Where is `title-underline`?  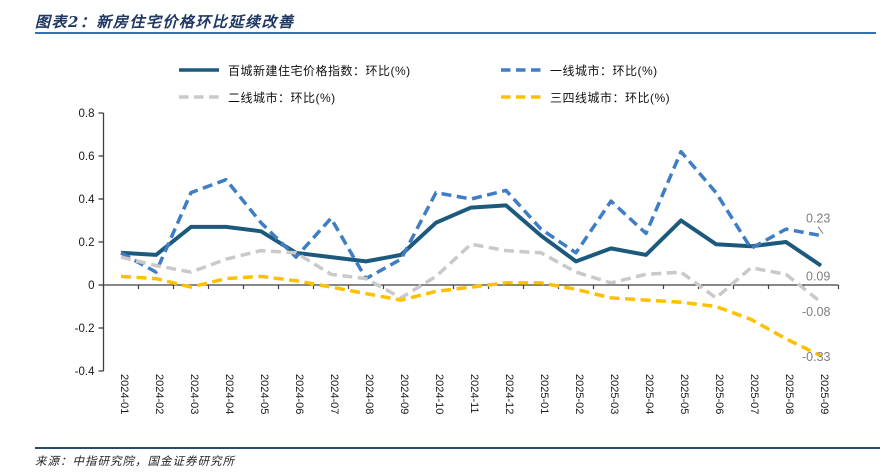
title-underline is located at coordinates (455, 33).